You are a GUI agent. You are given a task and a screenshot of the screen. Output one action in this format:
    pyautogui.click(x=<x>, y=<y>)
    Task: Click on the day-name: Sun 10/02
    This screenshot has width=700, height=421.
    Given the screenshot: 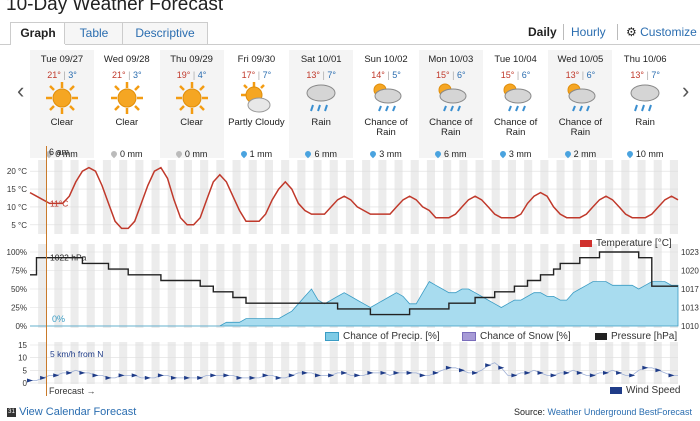 What is the action you would take?
    pyautogui.click(x=386, y=59)
    